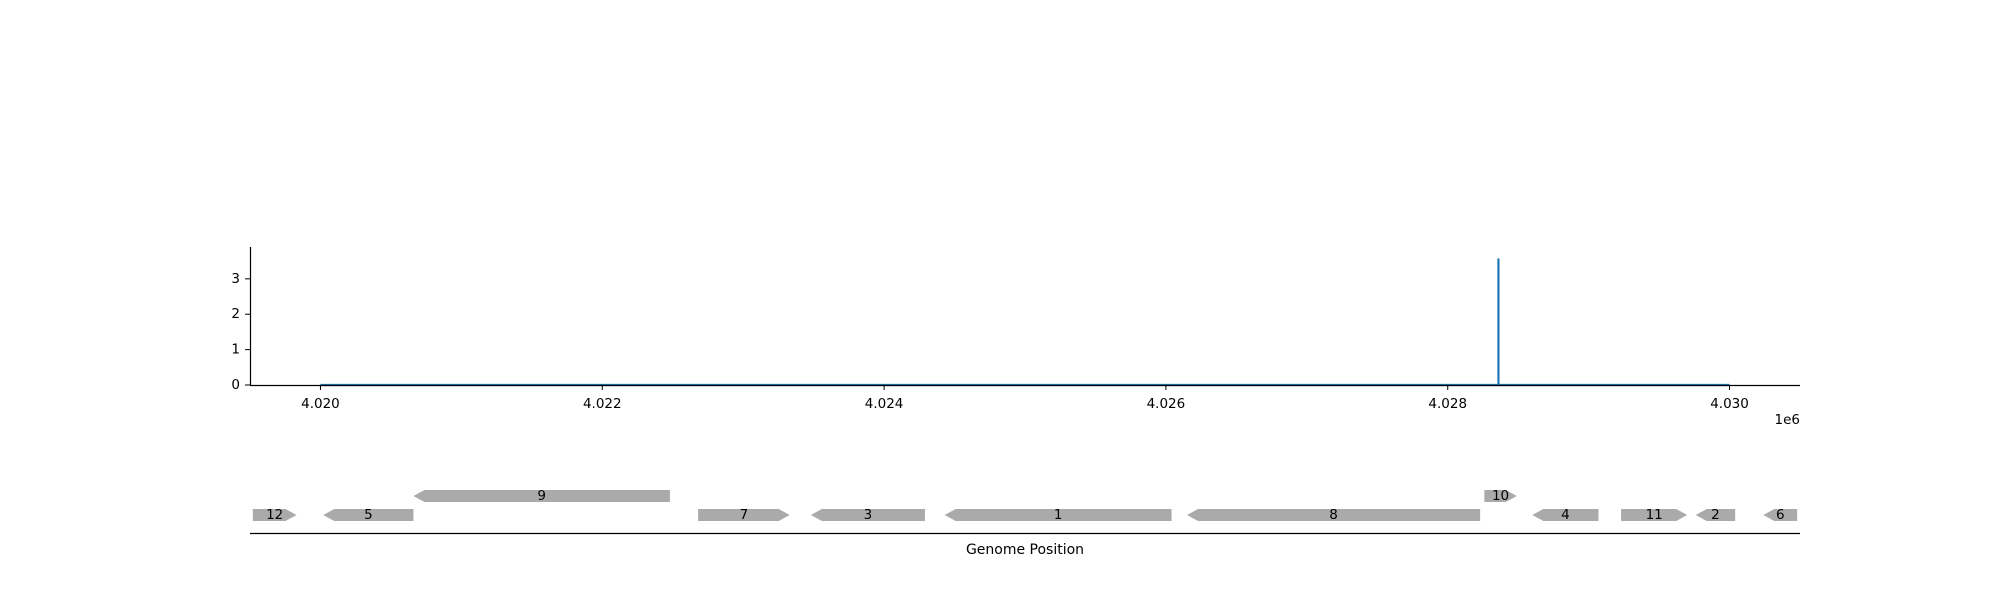 This screenshot has width=2000, height=600. What do you see at coordinates (602, 404) in the screenshot?
I see `x-tick-label: 4.022` at bounding box center [602, 404].